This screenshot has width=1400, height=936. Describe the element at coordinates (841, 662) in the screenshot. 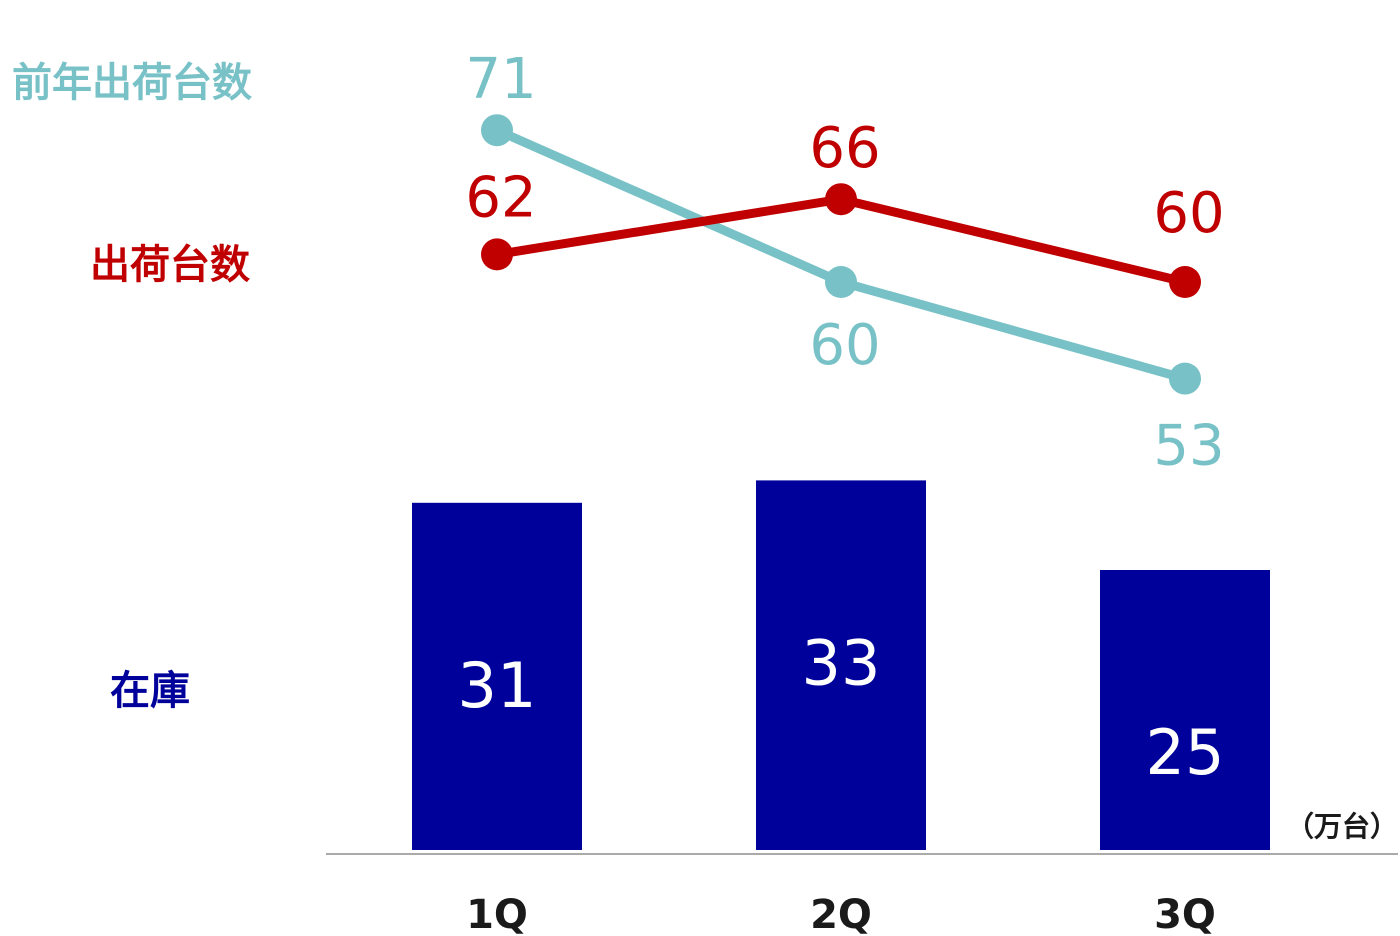

I see `inventory-value-label-2Q: 33` at that location.